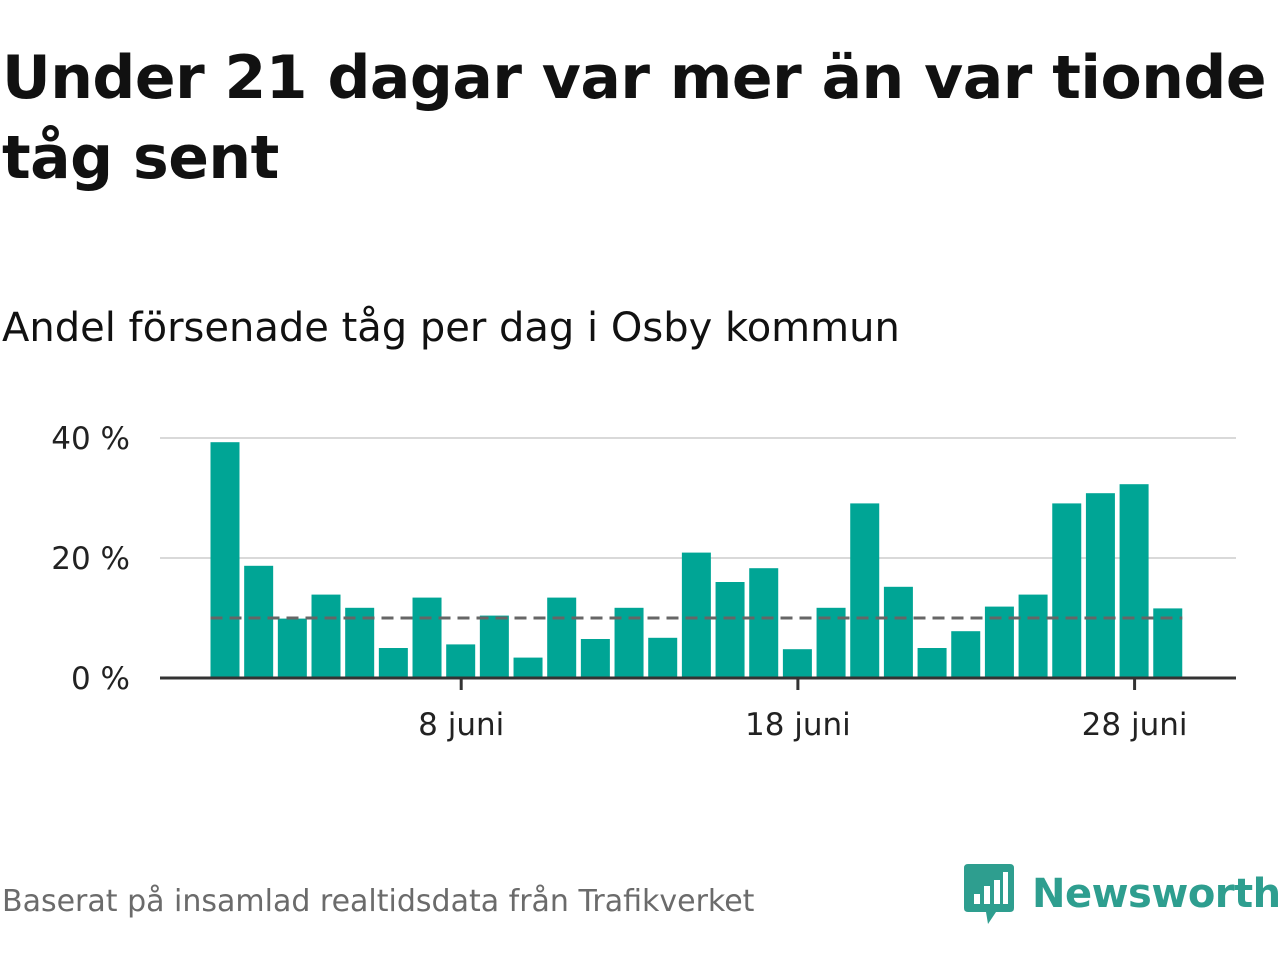 This screenshot has height=960, width=1280. Describe the element at coordinates (989, 894) in the screenshot. I see `speech-bubble-bar-chart-icon` at that location.